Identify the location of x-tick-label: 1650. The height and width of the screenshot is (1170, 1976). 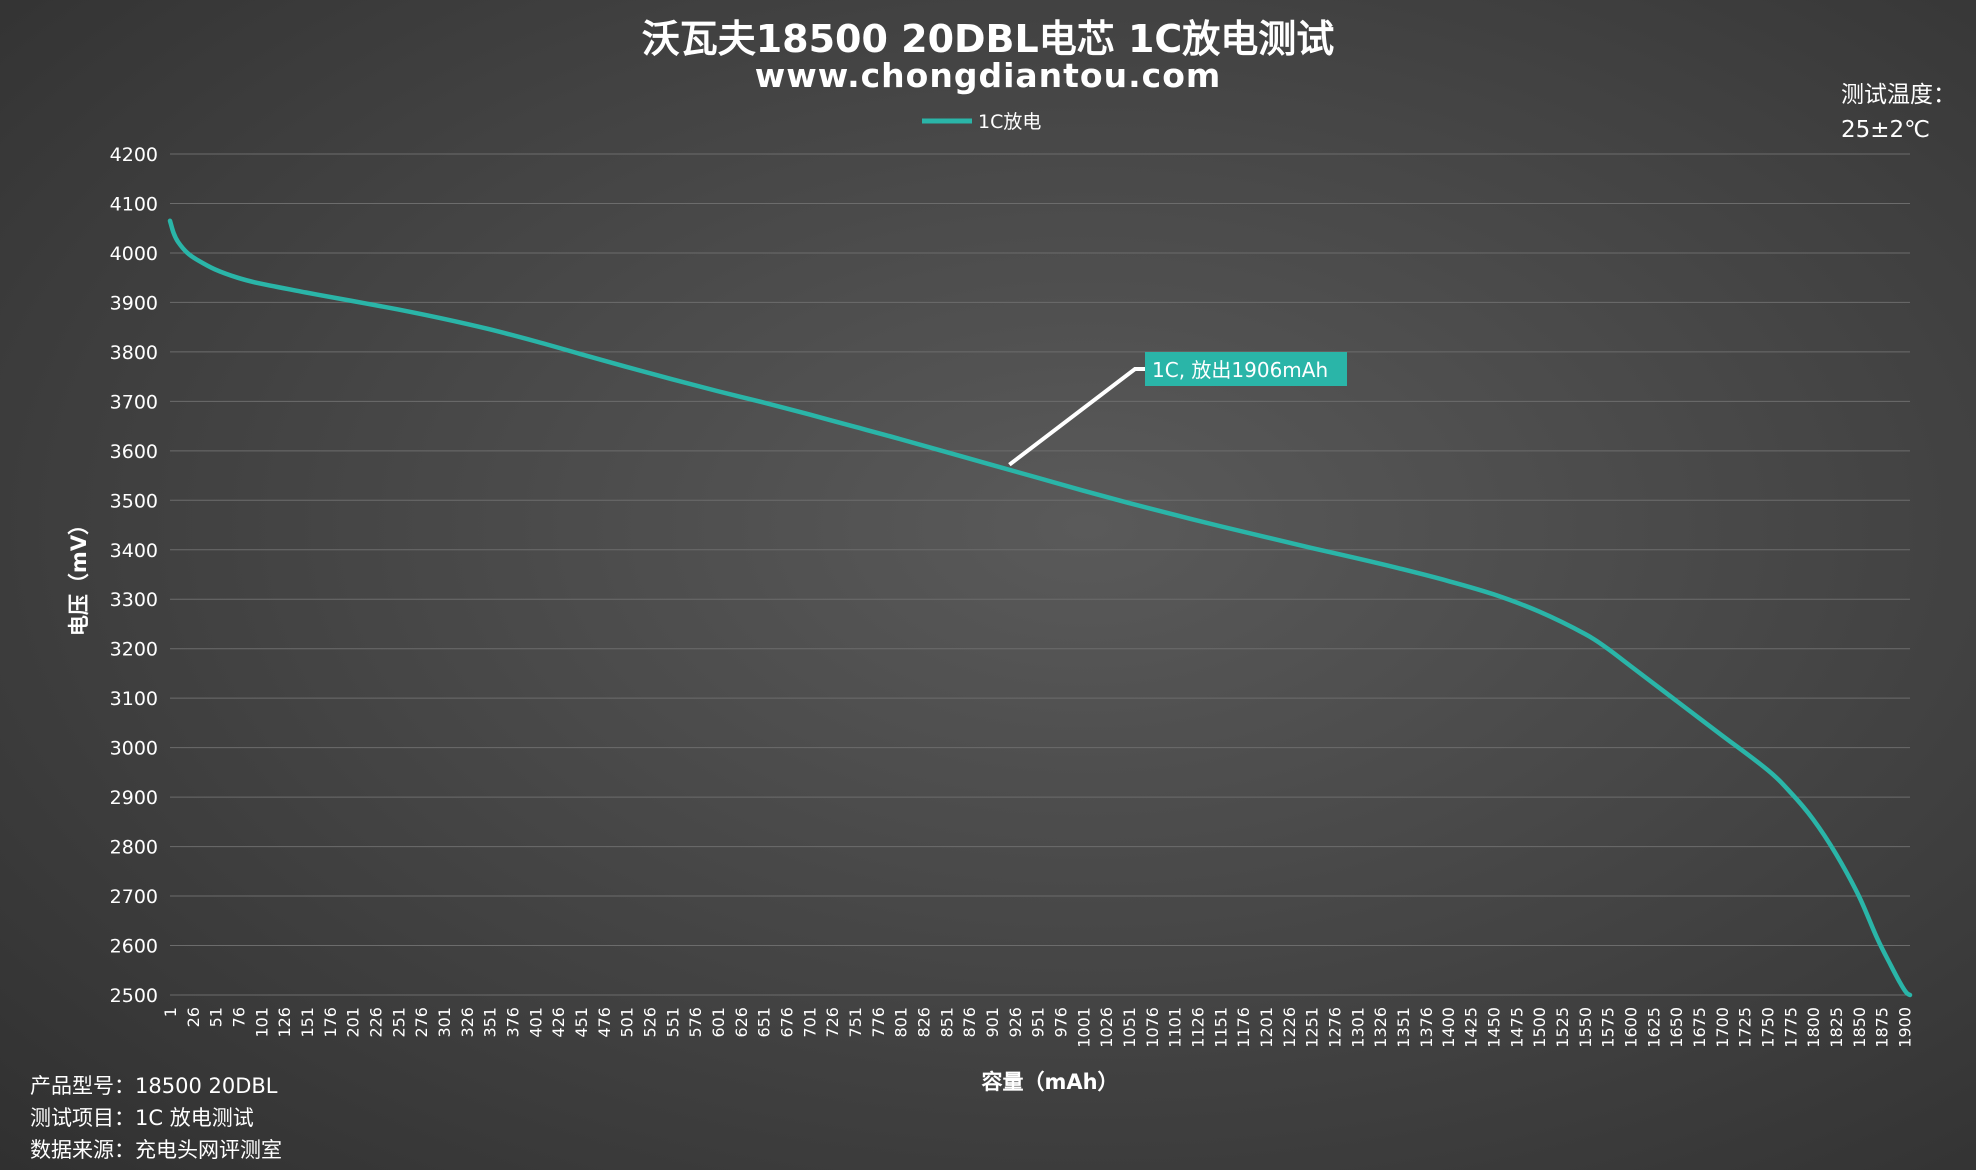
(1676, 1027).